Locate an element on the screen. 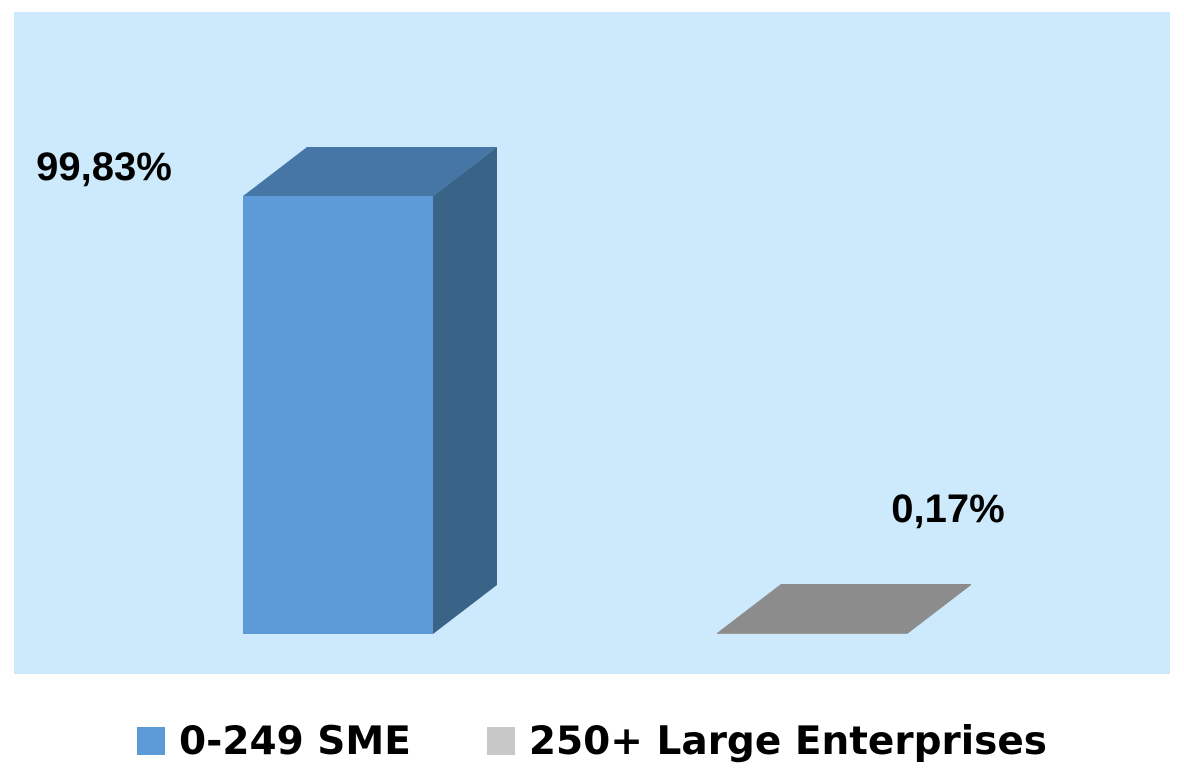 The image size is (1184, 770). bar-side-large-enterprises is located at coordinates (939, 609).